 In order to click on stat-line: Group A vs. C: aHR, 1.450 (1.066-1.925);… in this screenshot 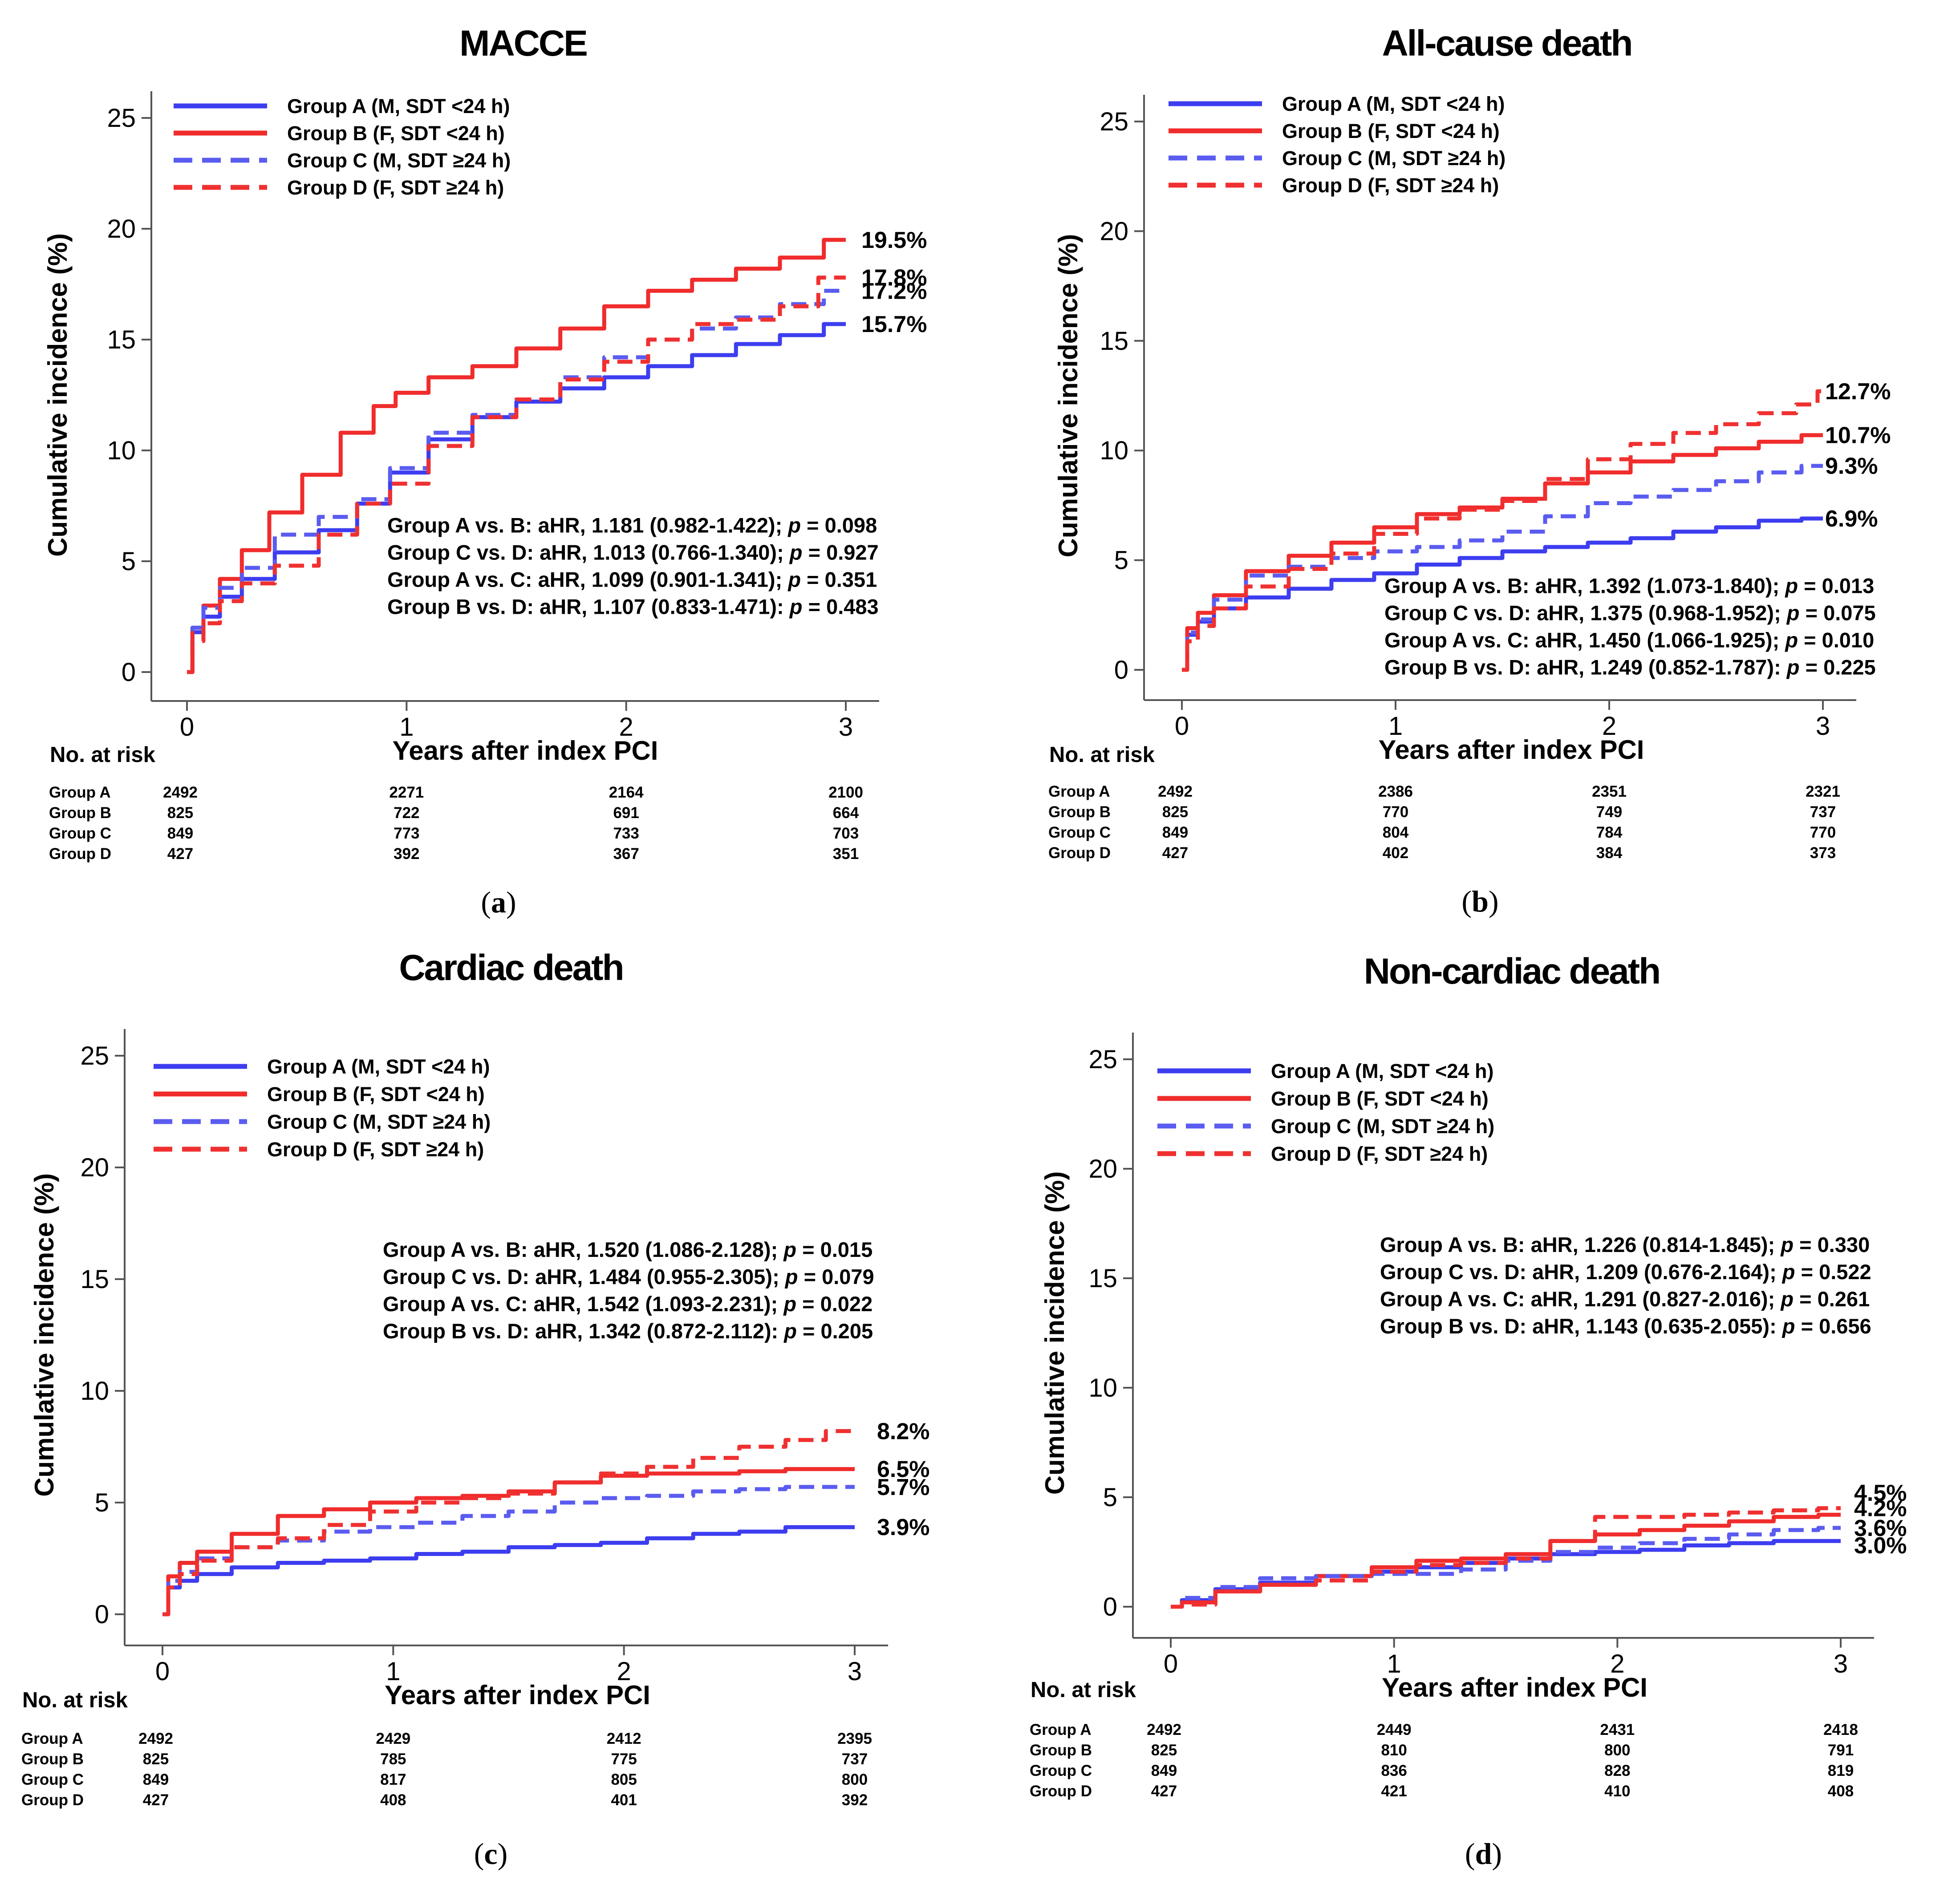, I will do `click(1629, 640)`.